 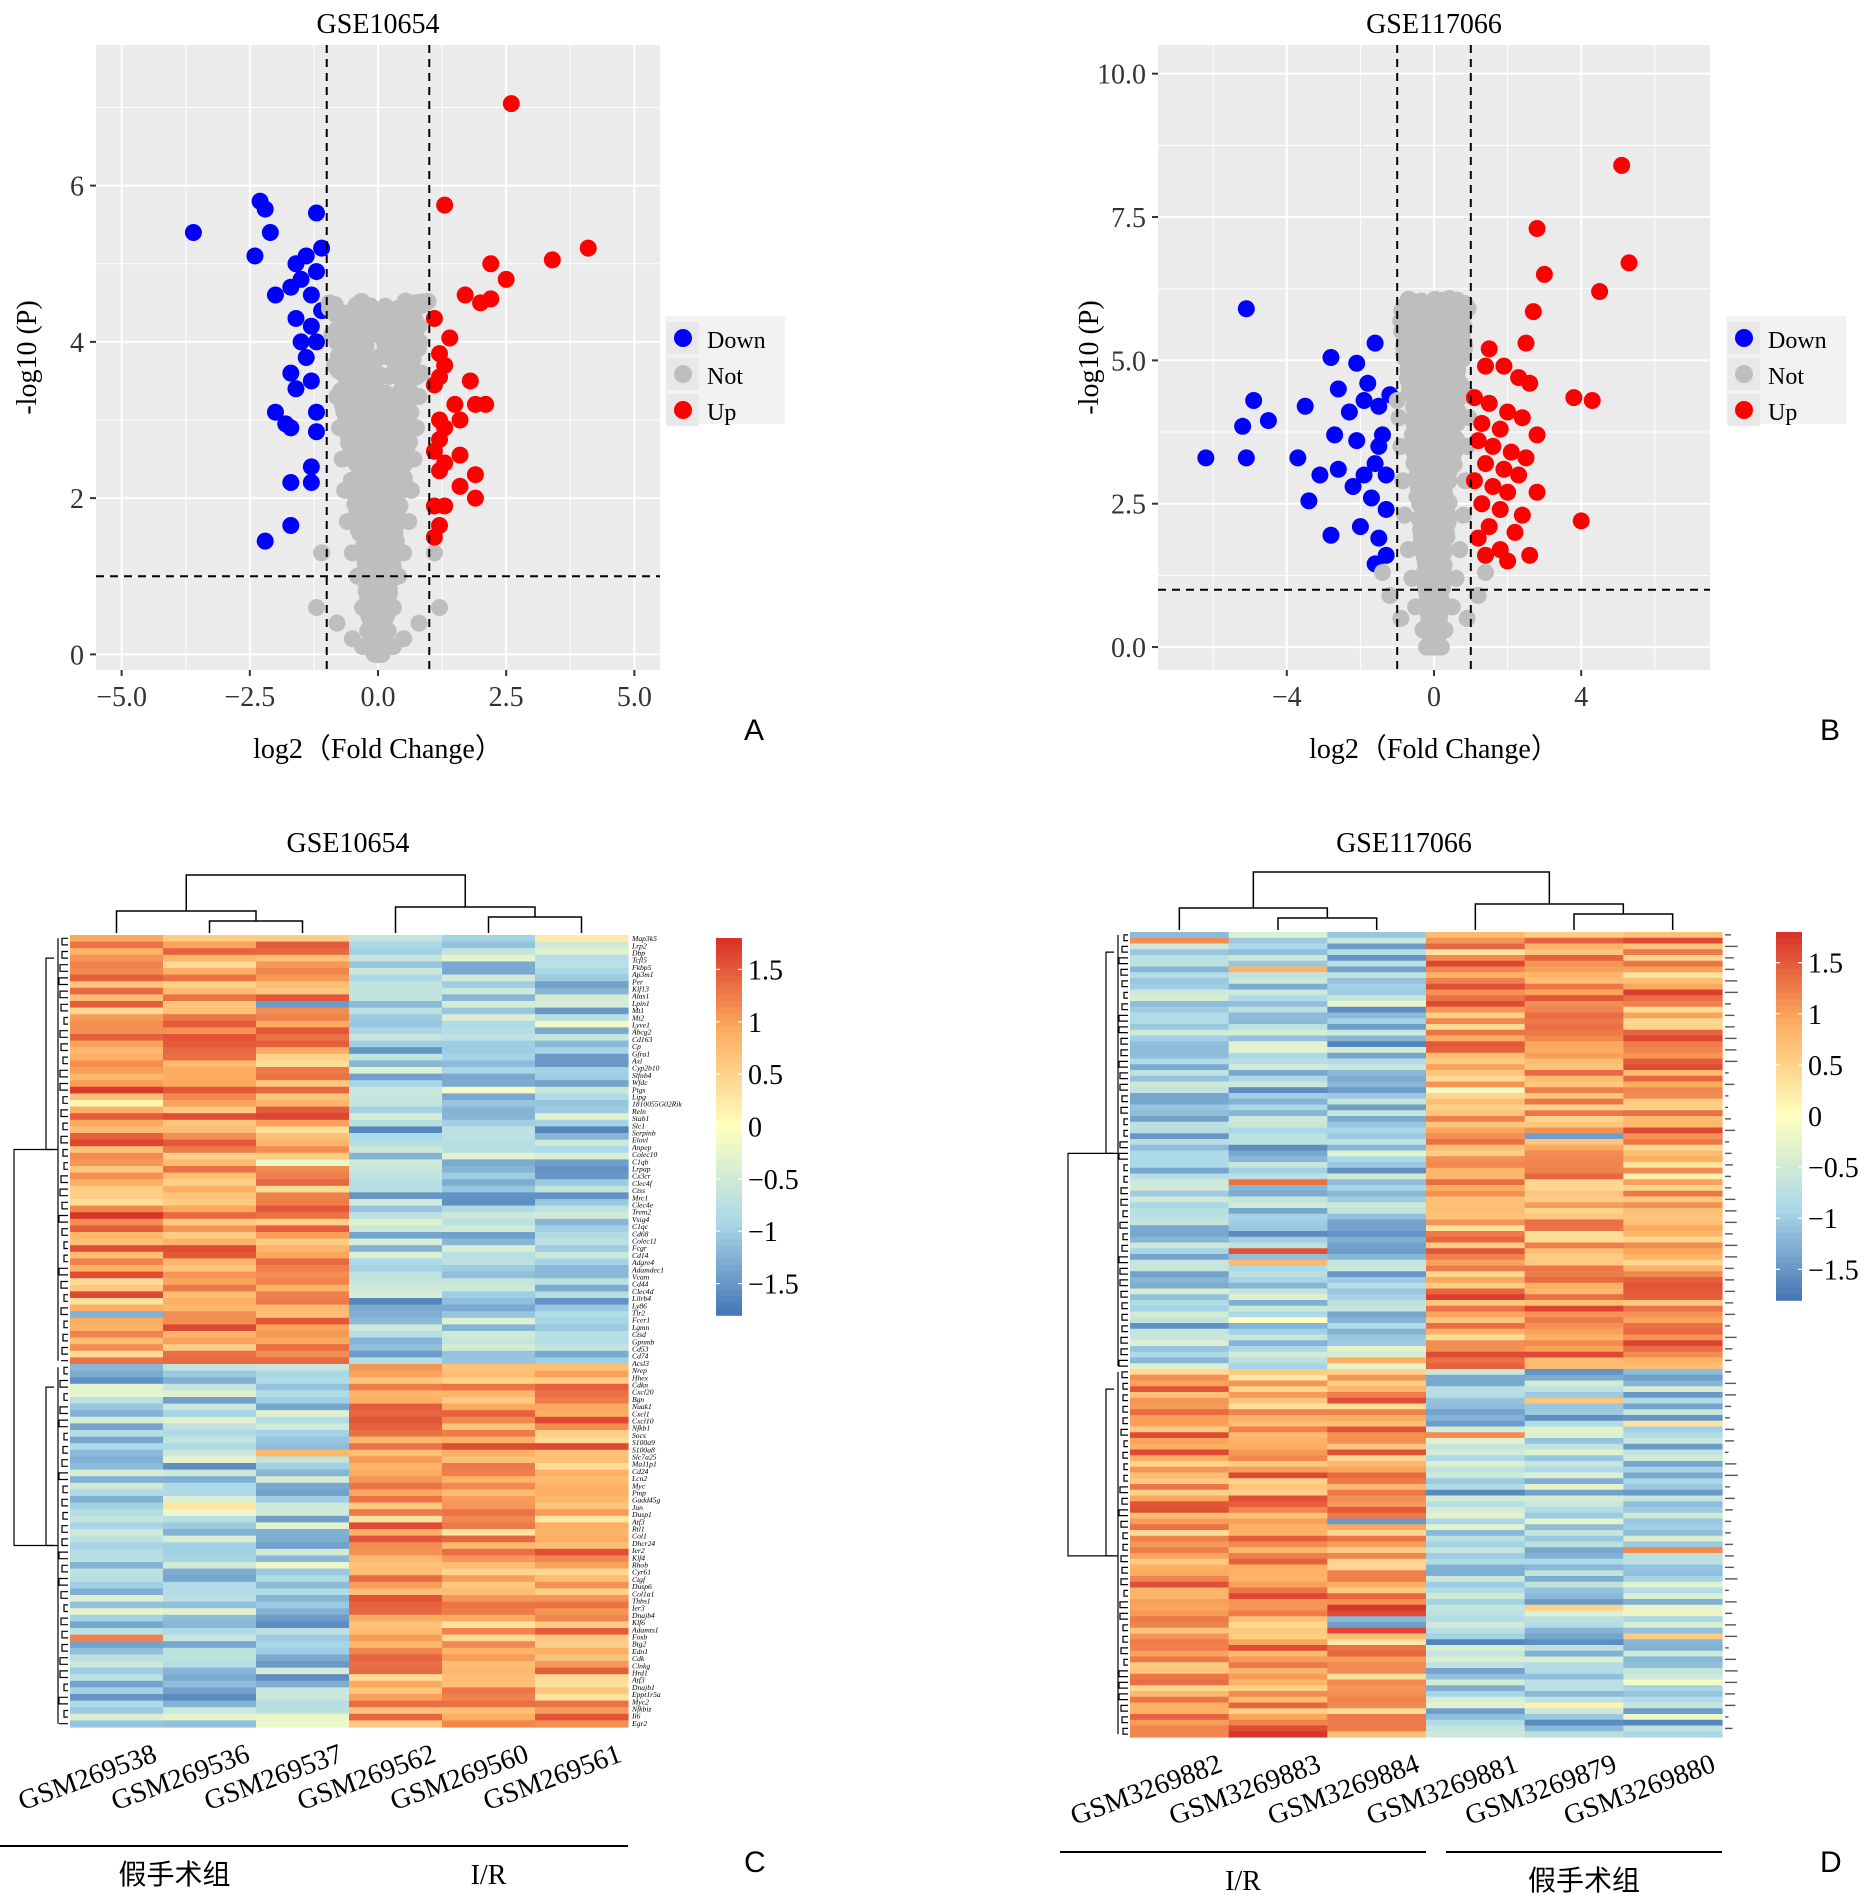 What do you see at coordinates (755, 1023) in the screenshot?
I see `color-bar-label: 1` at bounding box center [755, 1023].